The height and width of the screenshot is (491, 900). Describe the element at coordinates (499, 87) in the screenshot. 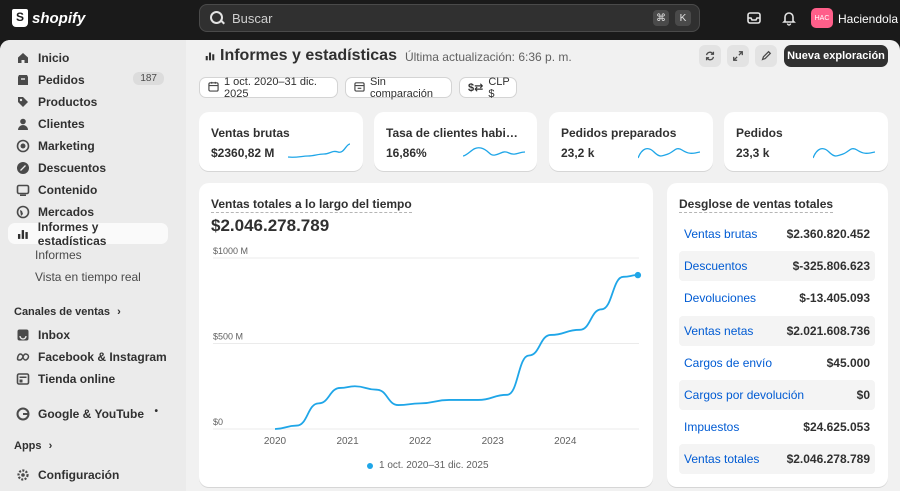

I see `currency-label: CLP $` at that location.